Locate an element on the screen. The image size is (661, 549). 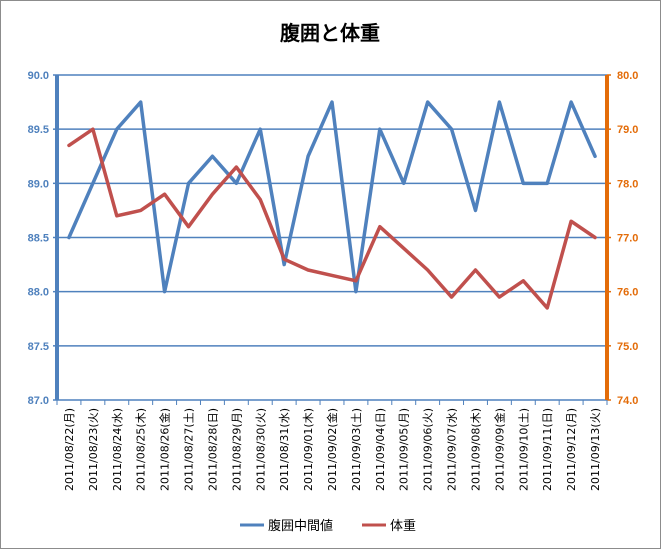
x-tick-label: 2011/08/27(土) is located at coordinates (189, 449).